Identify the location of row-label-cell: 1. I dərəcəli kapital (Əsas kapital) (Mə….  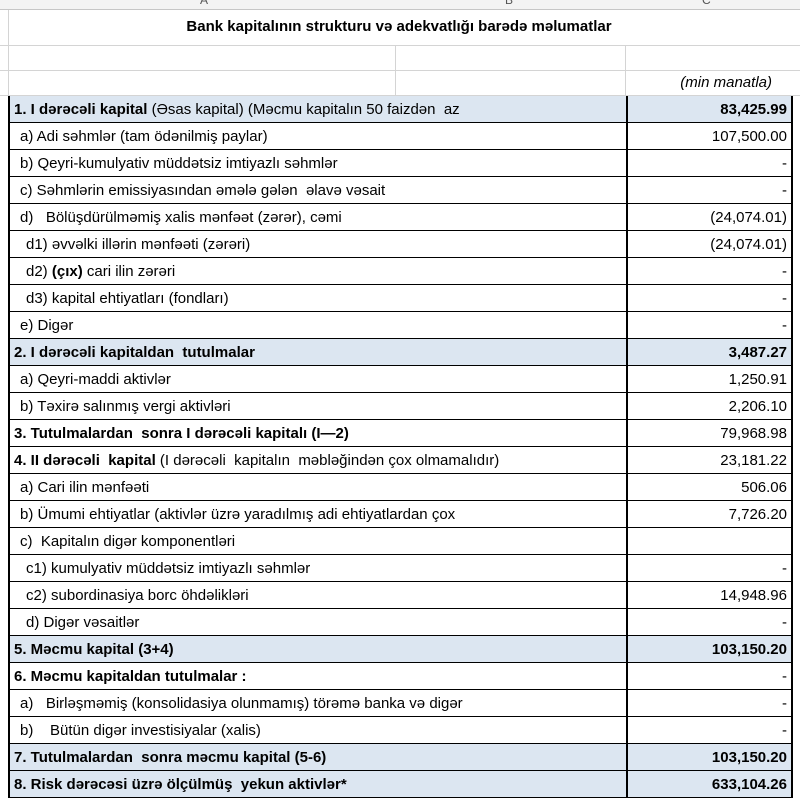
(317, 109).